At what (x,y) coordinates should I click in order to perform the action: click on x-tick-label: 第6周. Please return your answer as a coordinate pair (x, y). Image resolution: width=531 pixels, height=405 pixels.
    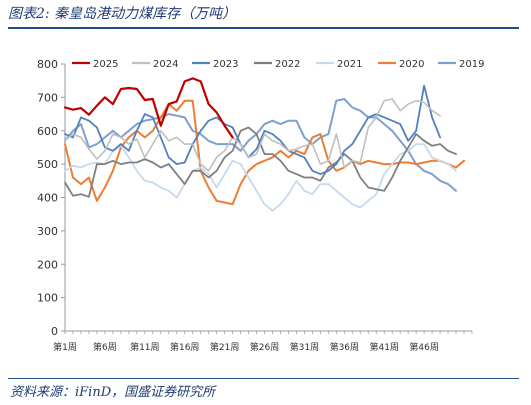
    Looking at the image, I should click on (105, 347).